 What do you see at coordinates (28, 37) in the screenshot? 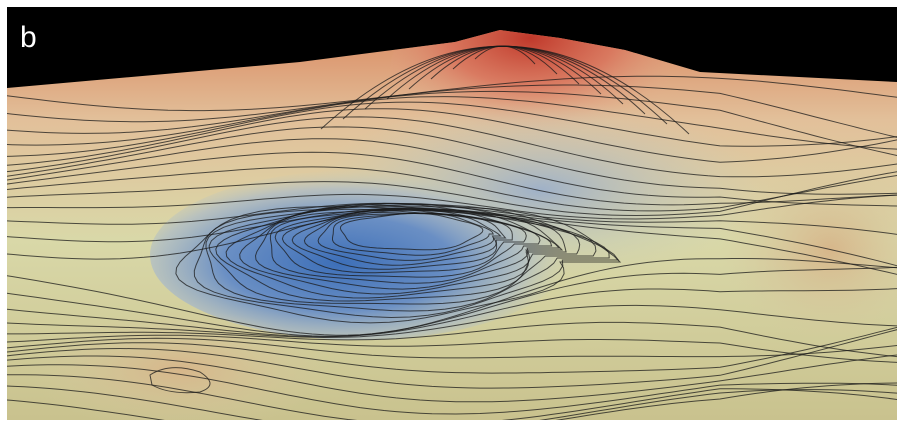
I see `panel-label: b` at bounding box center [28, 37].